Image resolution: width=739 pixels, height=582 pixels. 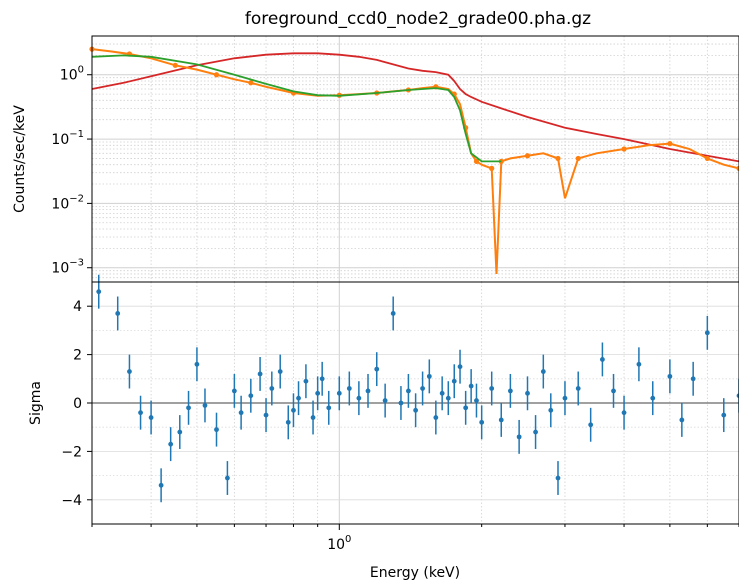 I want to click on x-axis-label: Energy (keV), so click(x=415, y=573).